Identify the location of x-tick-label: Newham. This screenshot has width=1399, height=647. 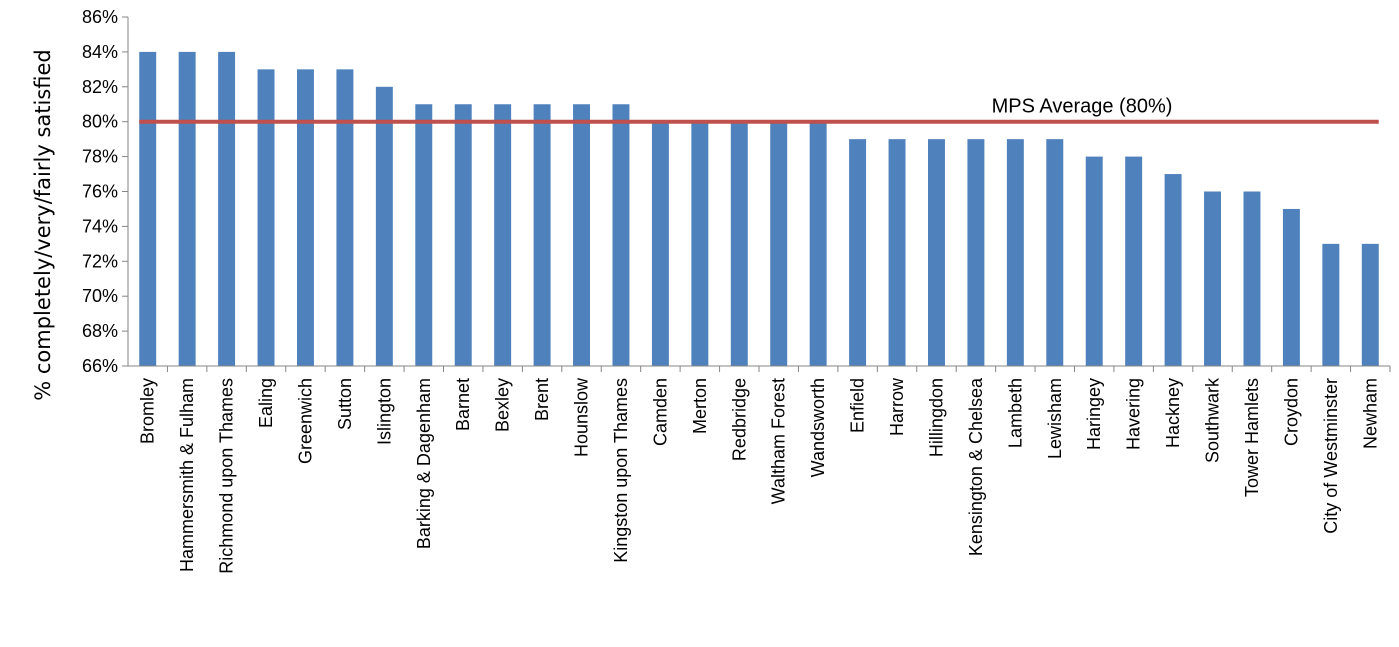
(1370, 413).